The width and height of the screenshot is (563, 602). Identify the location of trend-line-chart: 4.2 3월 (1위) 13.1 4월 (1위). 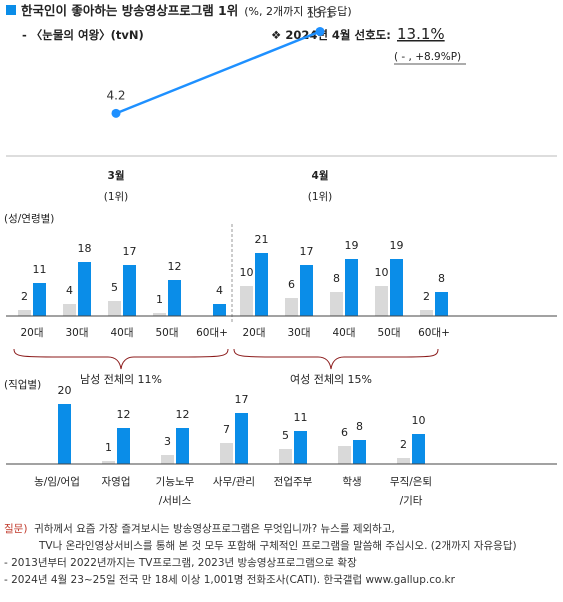
(219, 104).